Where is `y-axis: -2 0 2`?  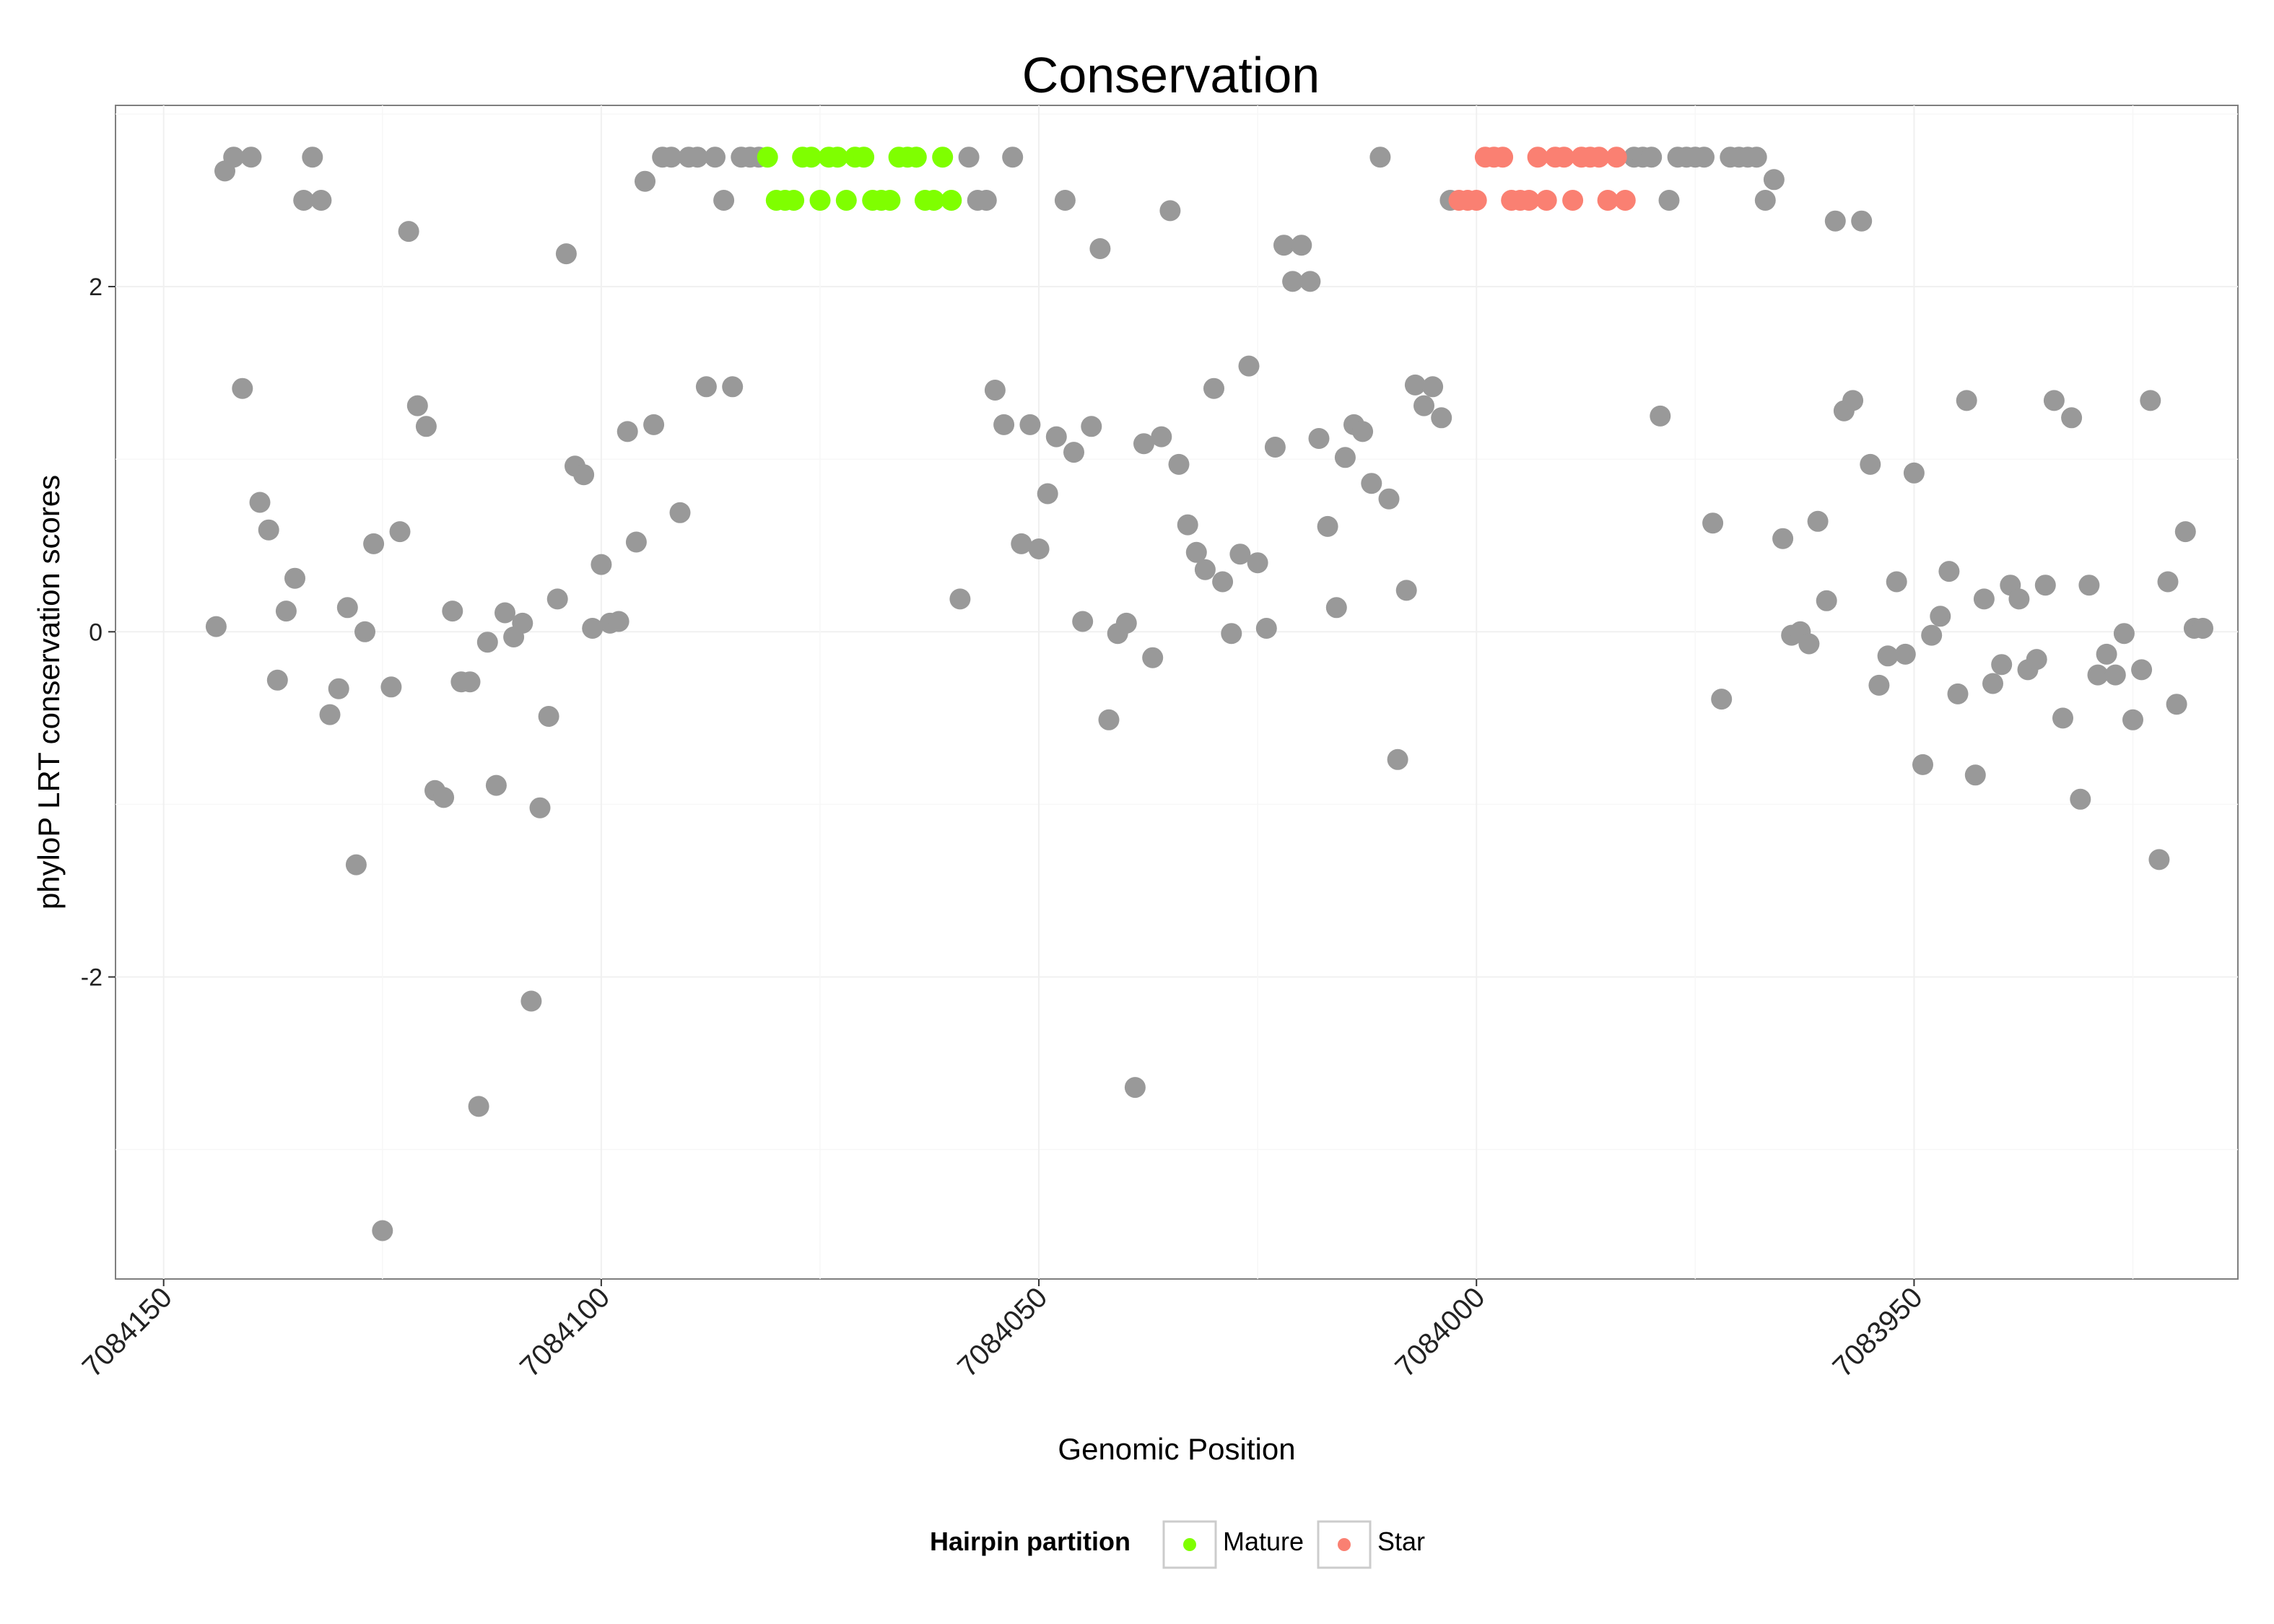
y-axis: -2 0 2 is located at coordinates (99, 633).